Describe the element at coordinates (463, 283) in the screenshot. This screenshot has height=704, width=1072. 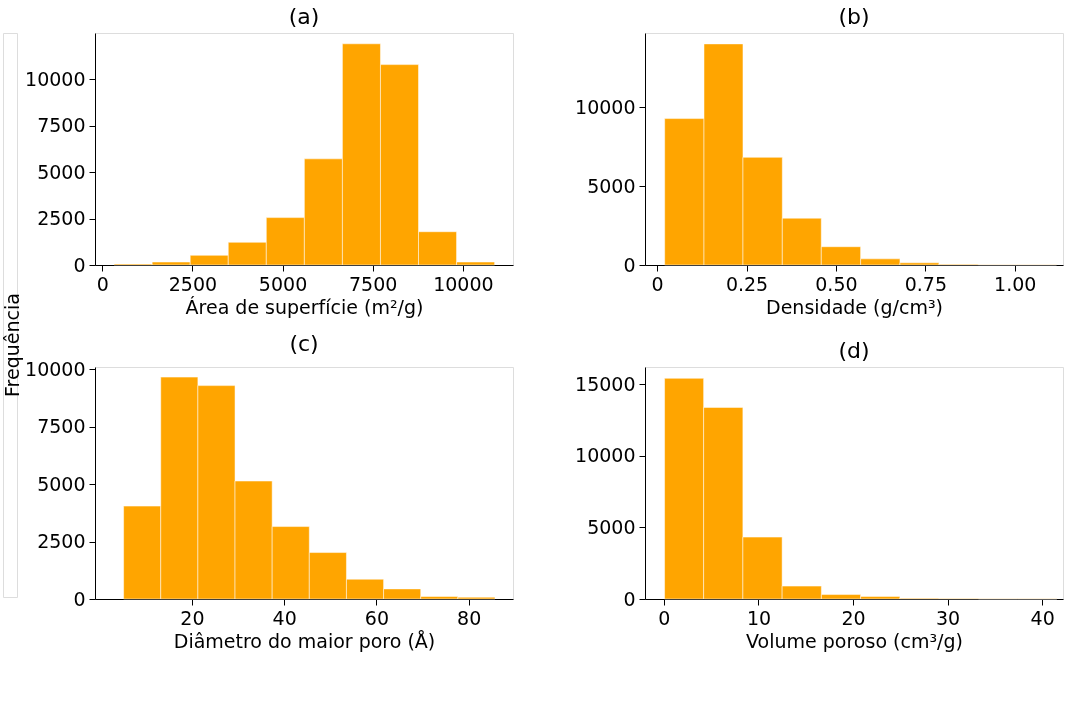
I see `x-tick-label: 10000` at that location.